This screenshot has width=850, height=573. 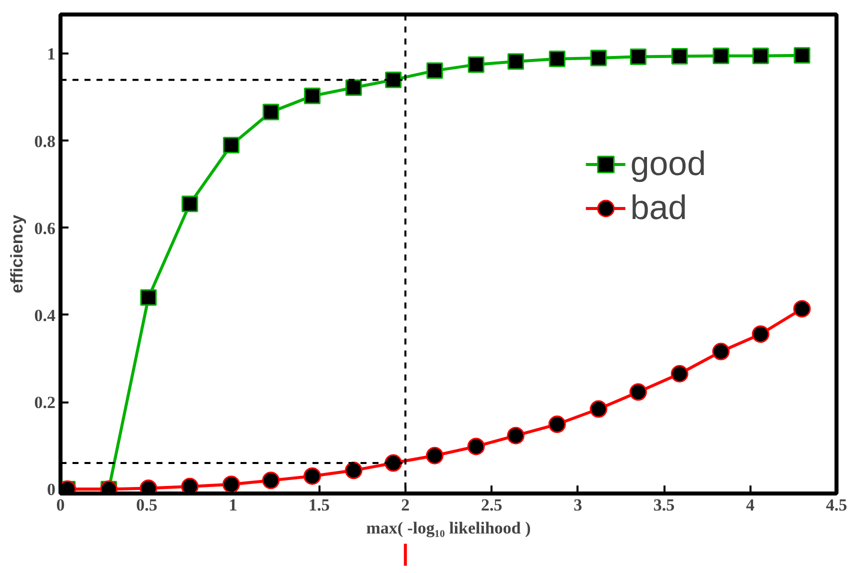 What do you see at coordinates (751, 505) in the screenshot?
I see `x-tick-label: 4` at bounding box center [751, 505].